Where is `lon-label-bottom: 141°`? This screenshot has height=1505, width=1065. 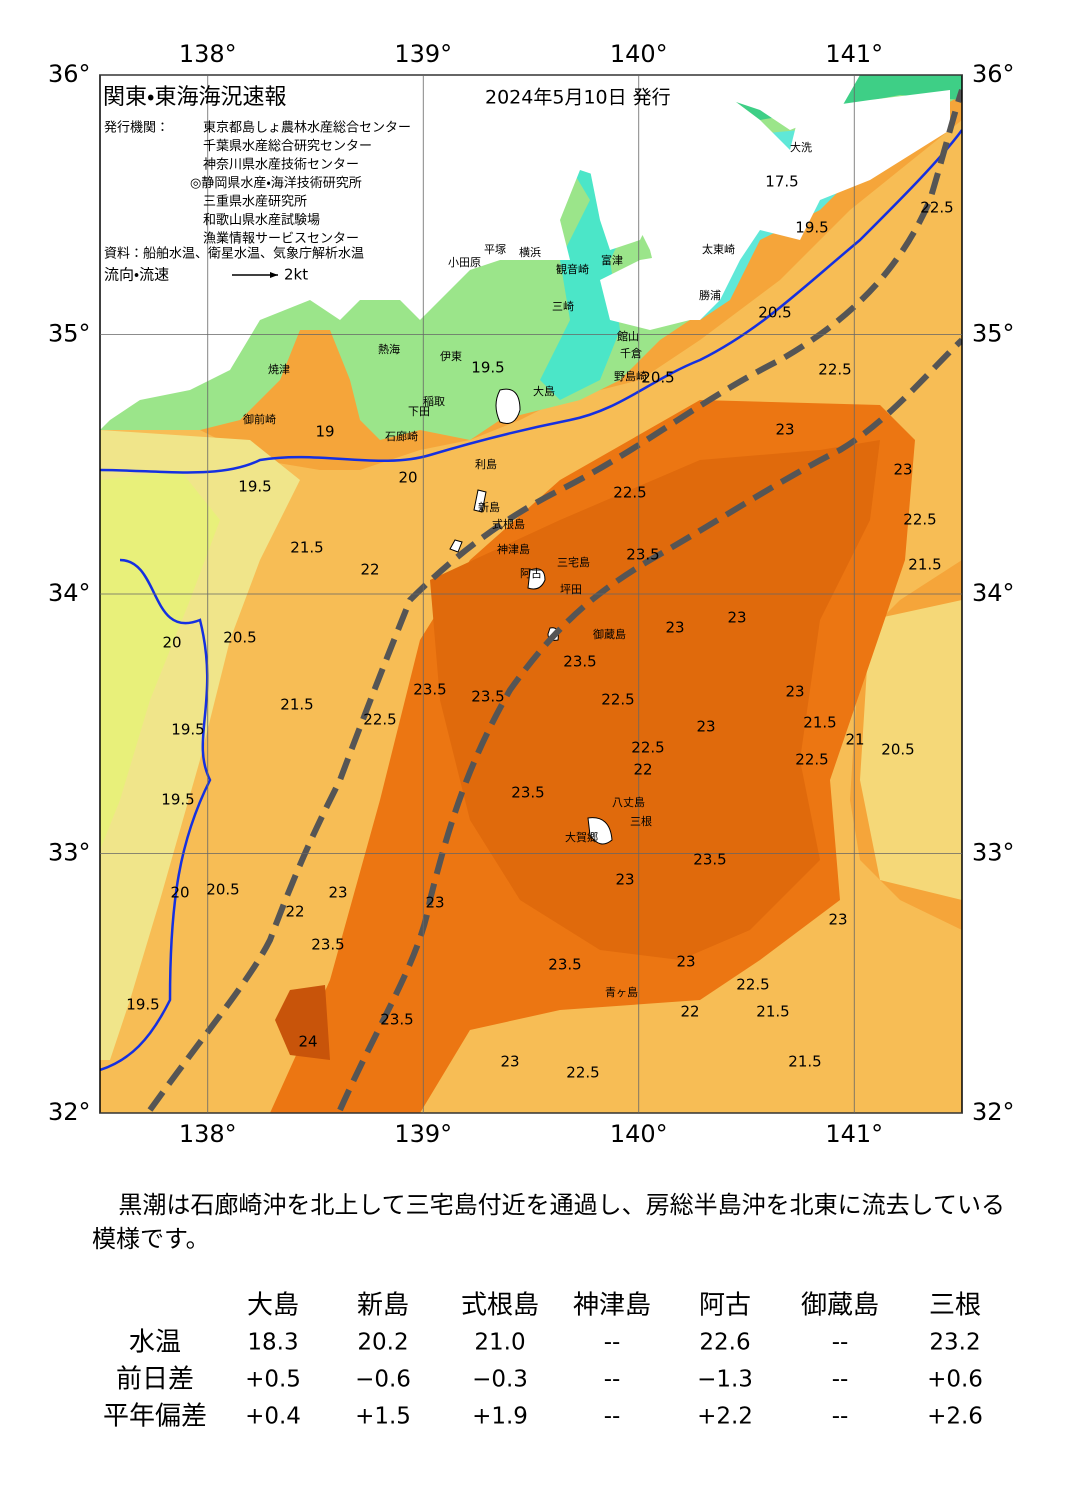 lon-label-bottom: 141° is located at coordinates (854, 1134).